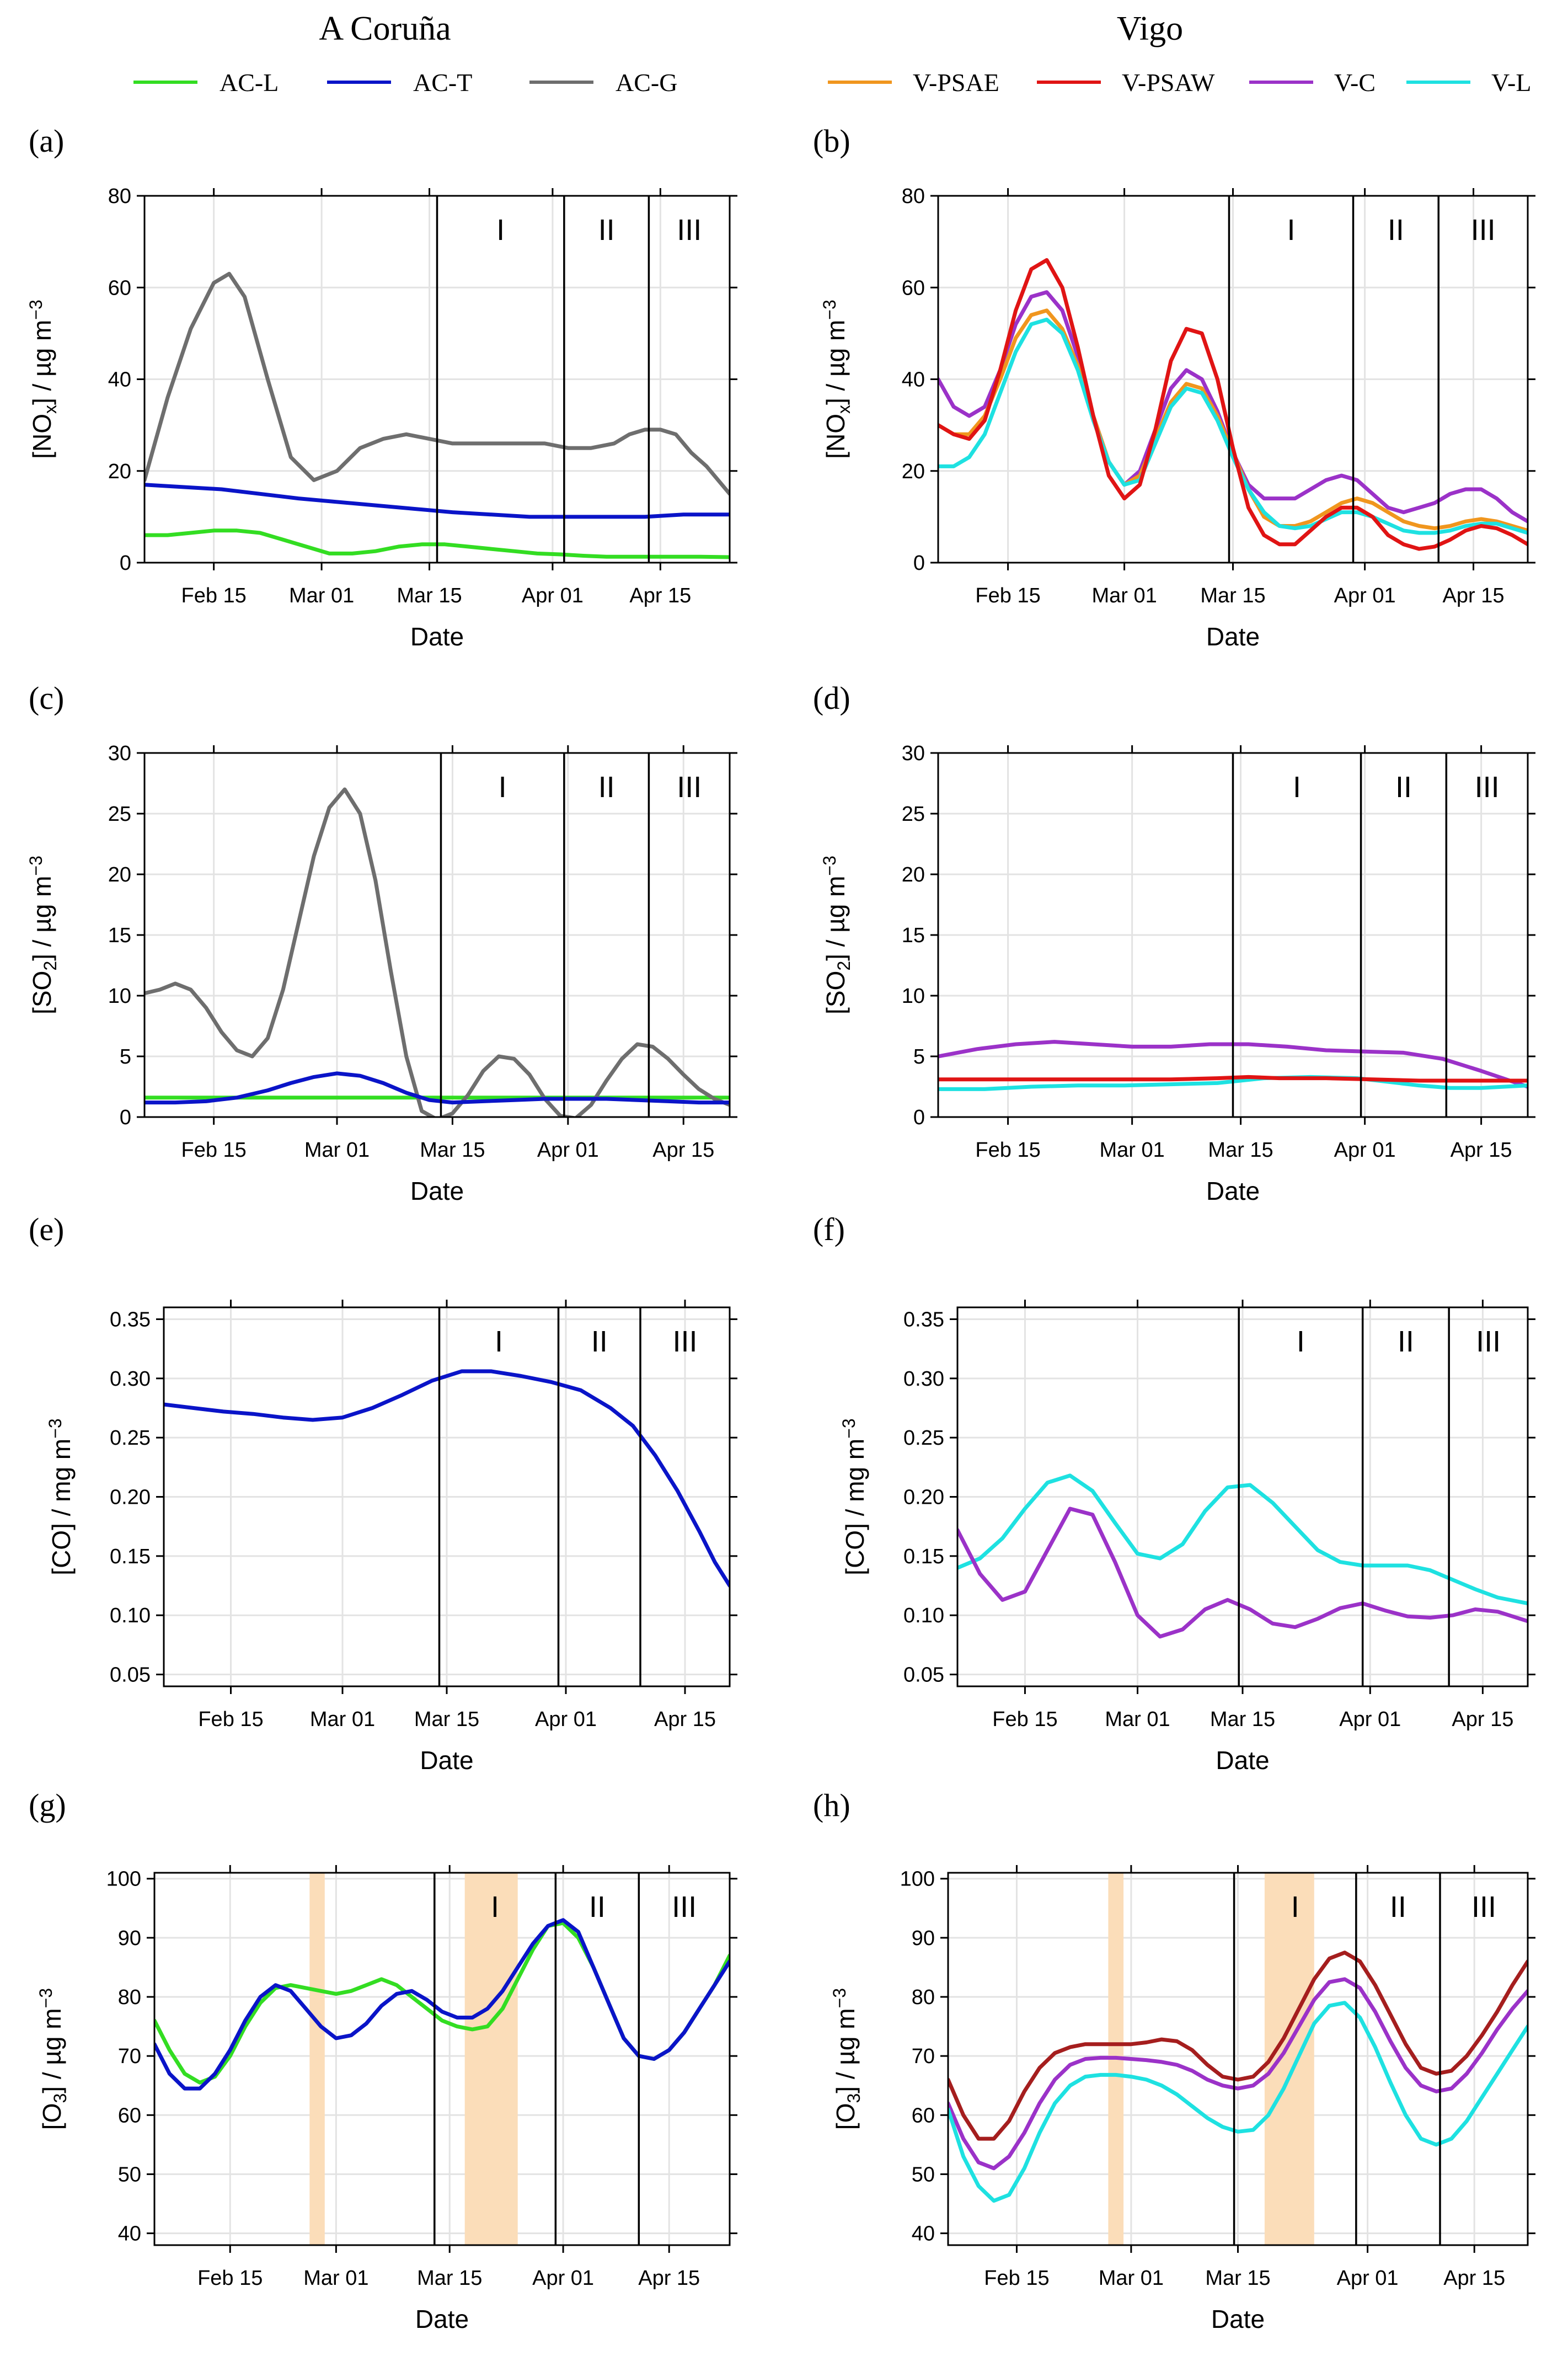  I want to click on y-tick-label: 80, so click(923, 1998).